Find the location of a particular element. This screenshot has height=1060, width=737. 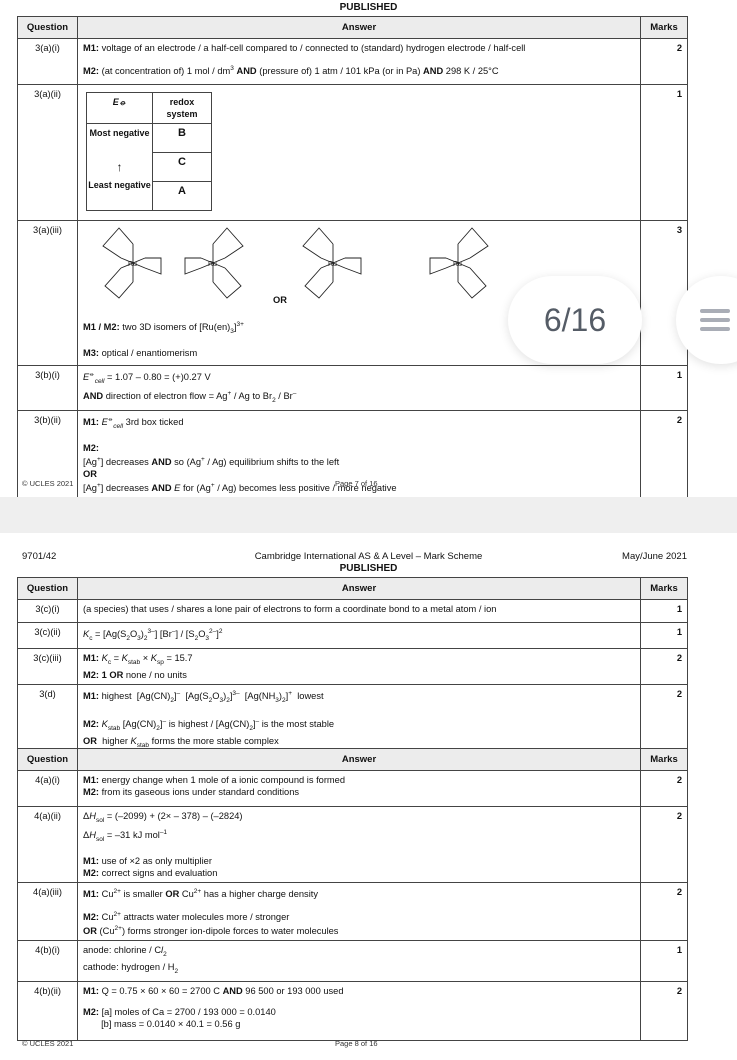

answer-line: M2: 1 OR none / no units is located at coordinates (359, 675).